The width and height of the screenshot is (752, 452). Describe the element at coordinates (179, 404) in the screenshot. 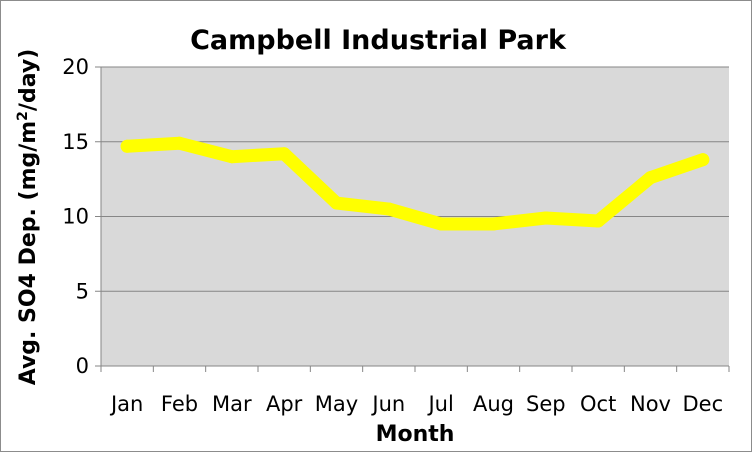

I see `x-tick-label-feb: Feb` at that location.